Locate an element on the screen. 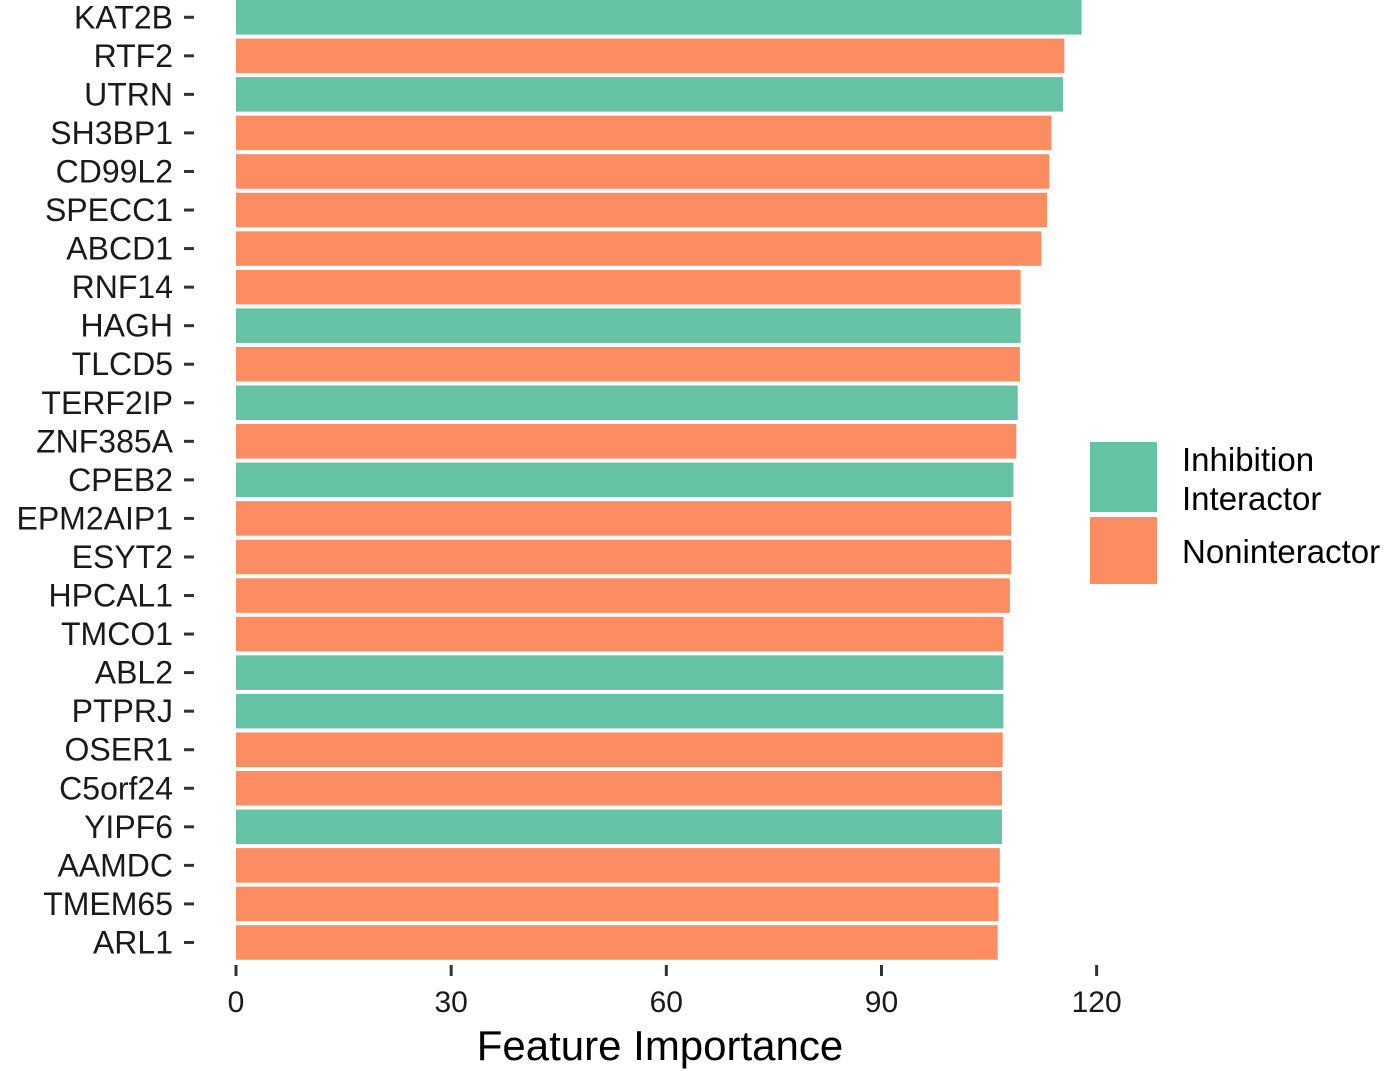 The width and height of the screenshot is (1400, 1071). y-tick-label: HAGH is located at coordinates (127, 326).